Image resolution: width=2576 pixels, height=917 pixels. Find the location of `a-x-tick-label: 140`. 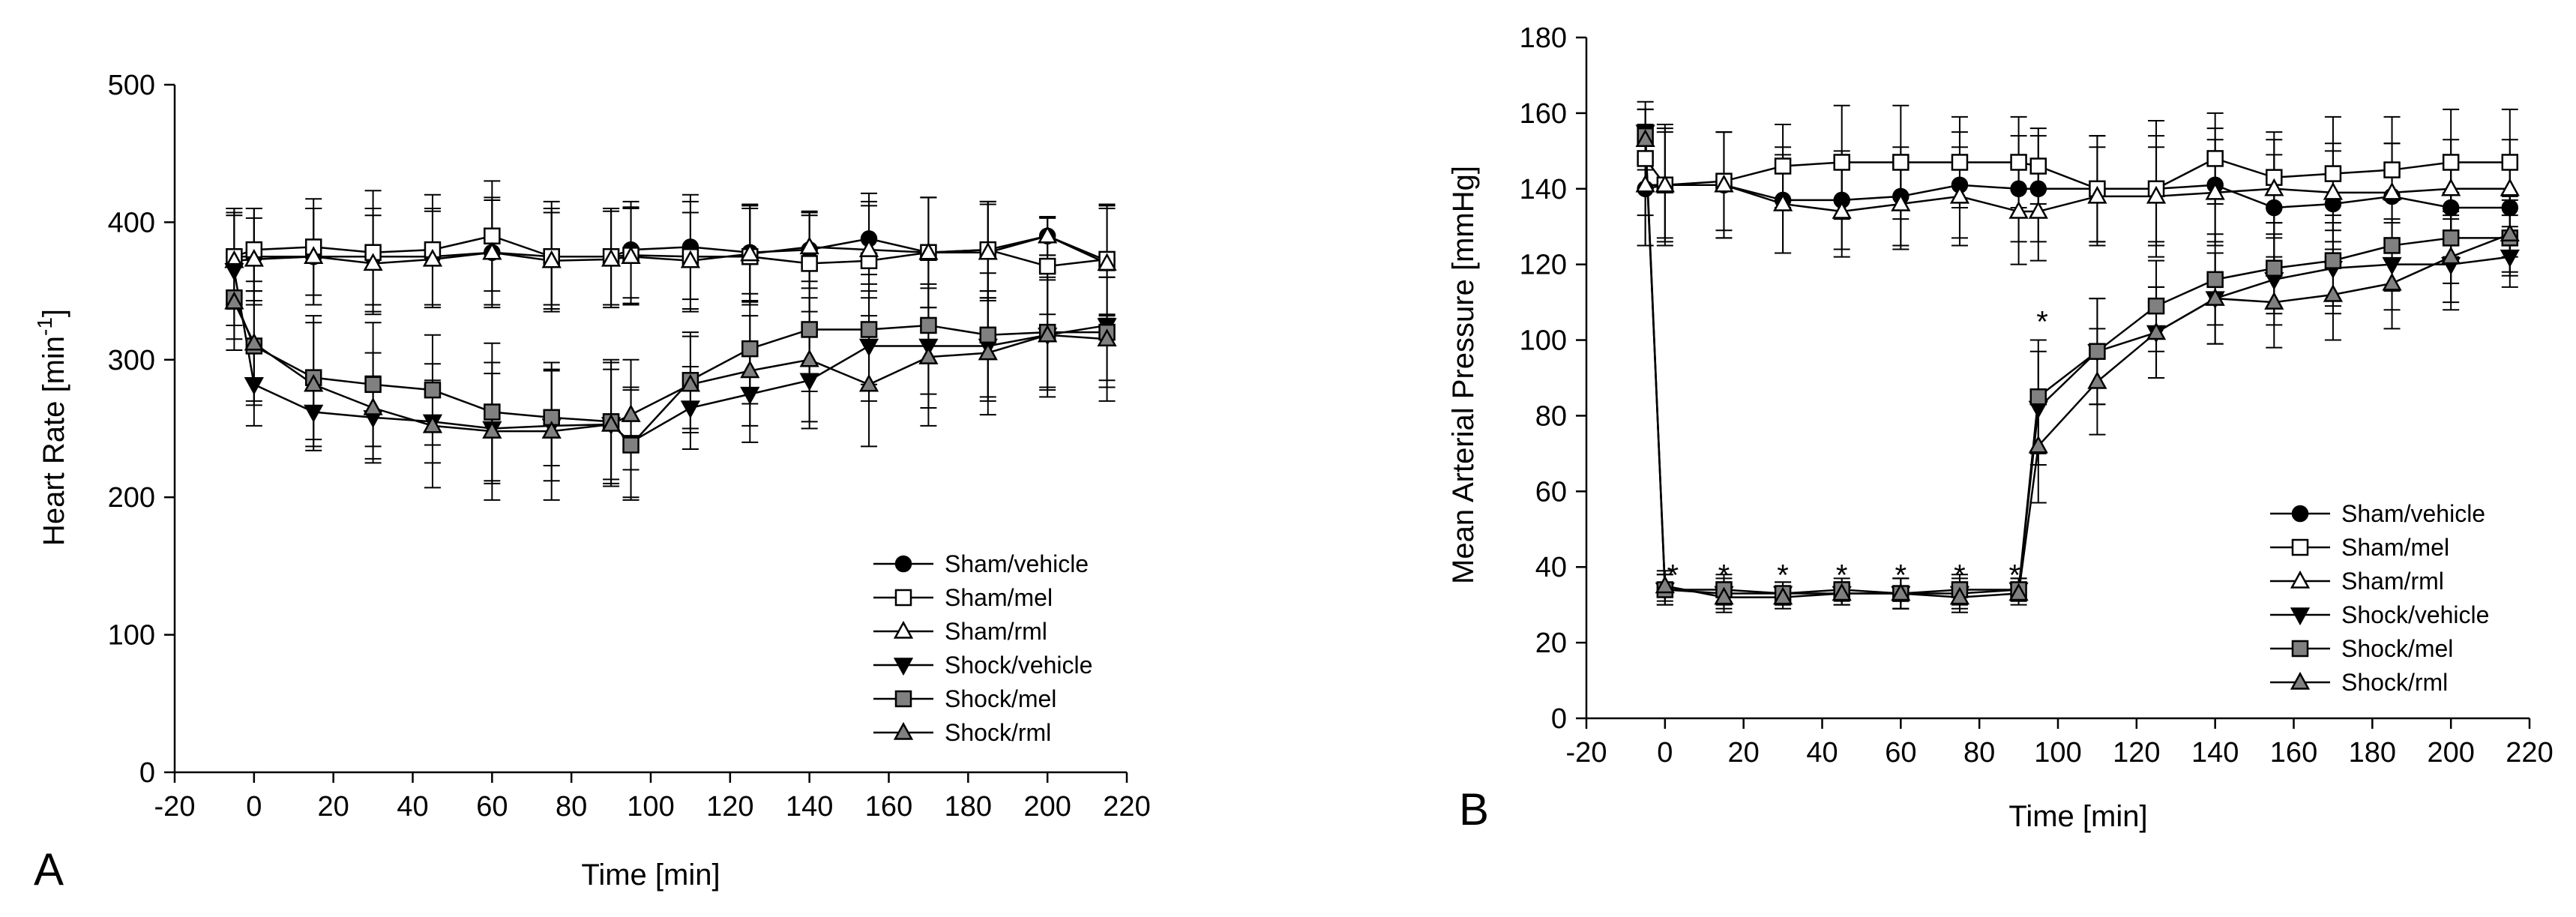

a-x-tick-label: 140 is located at coordinates (809, 807).